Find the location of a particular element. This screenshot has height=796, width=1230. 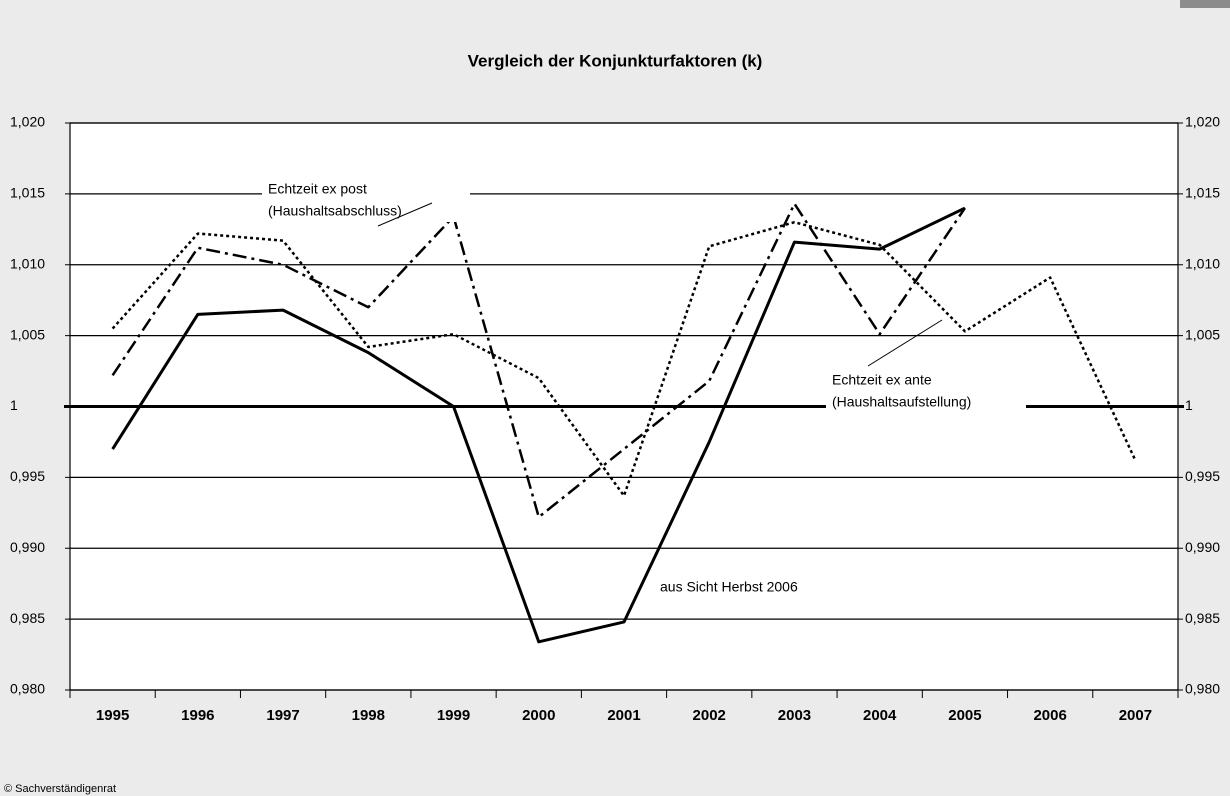

y-tick-label: 0,990 is located at coordinates (27, 547).